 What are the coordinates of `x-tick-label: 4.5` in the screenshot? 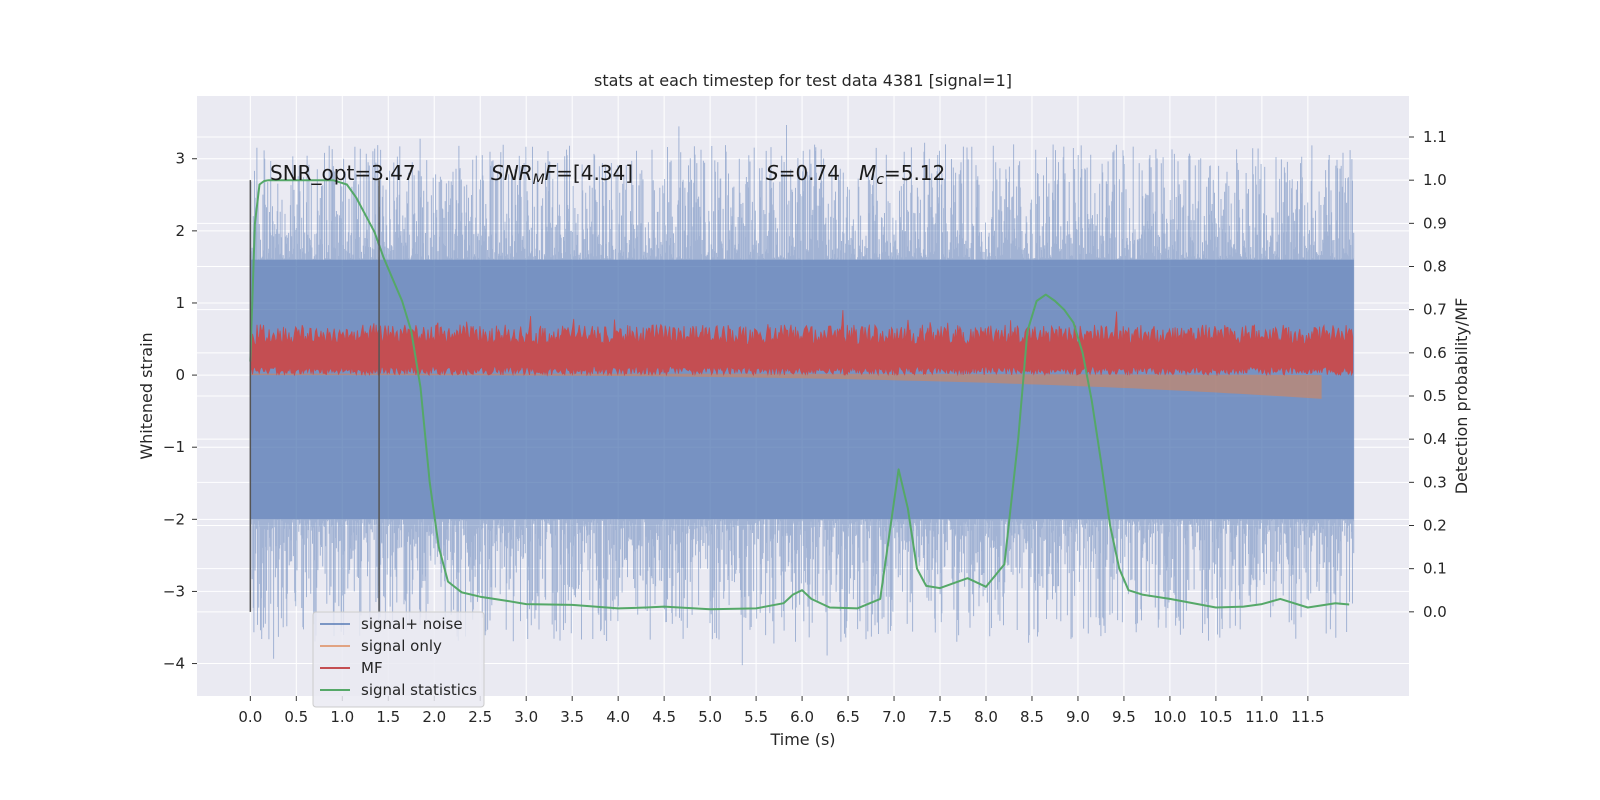 It's located at (664, 717).